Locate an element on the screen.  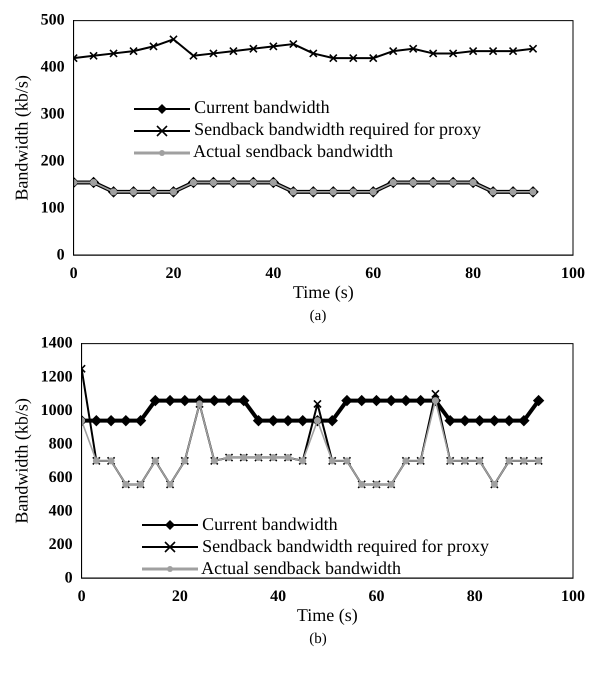
y-tick-label: 500 is located at coordinates (52, 20).